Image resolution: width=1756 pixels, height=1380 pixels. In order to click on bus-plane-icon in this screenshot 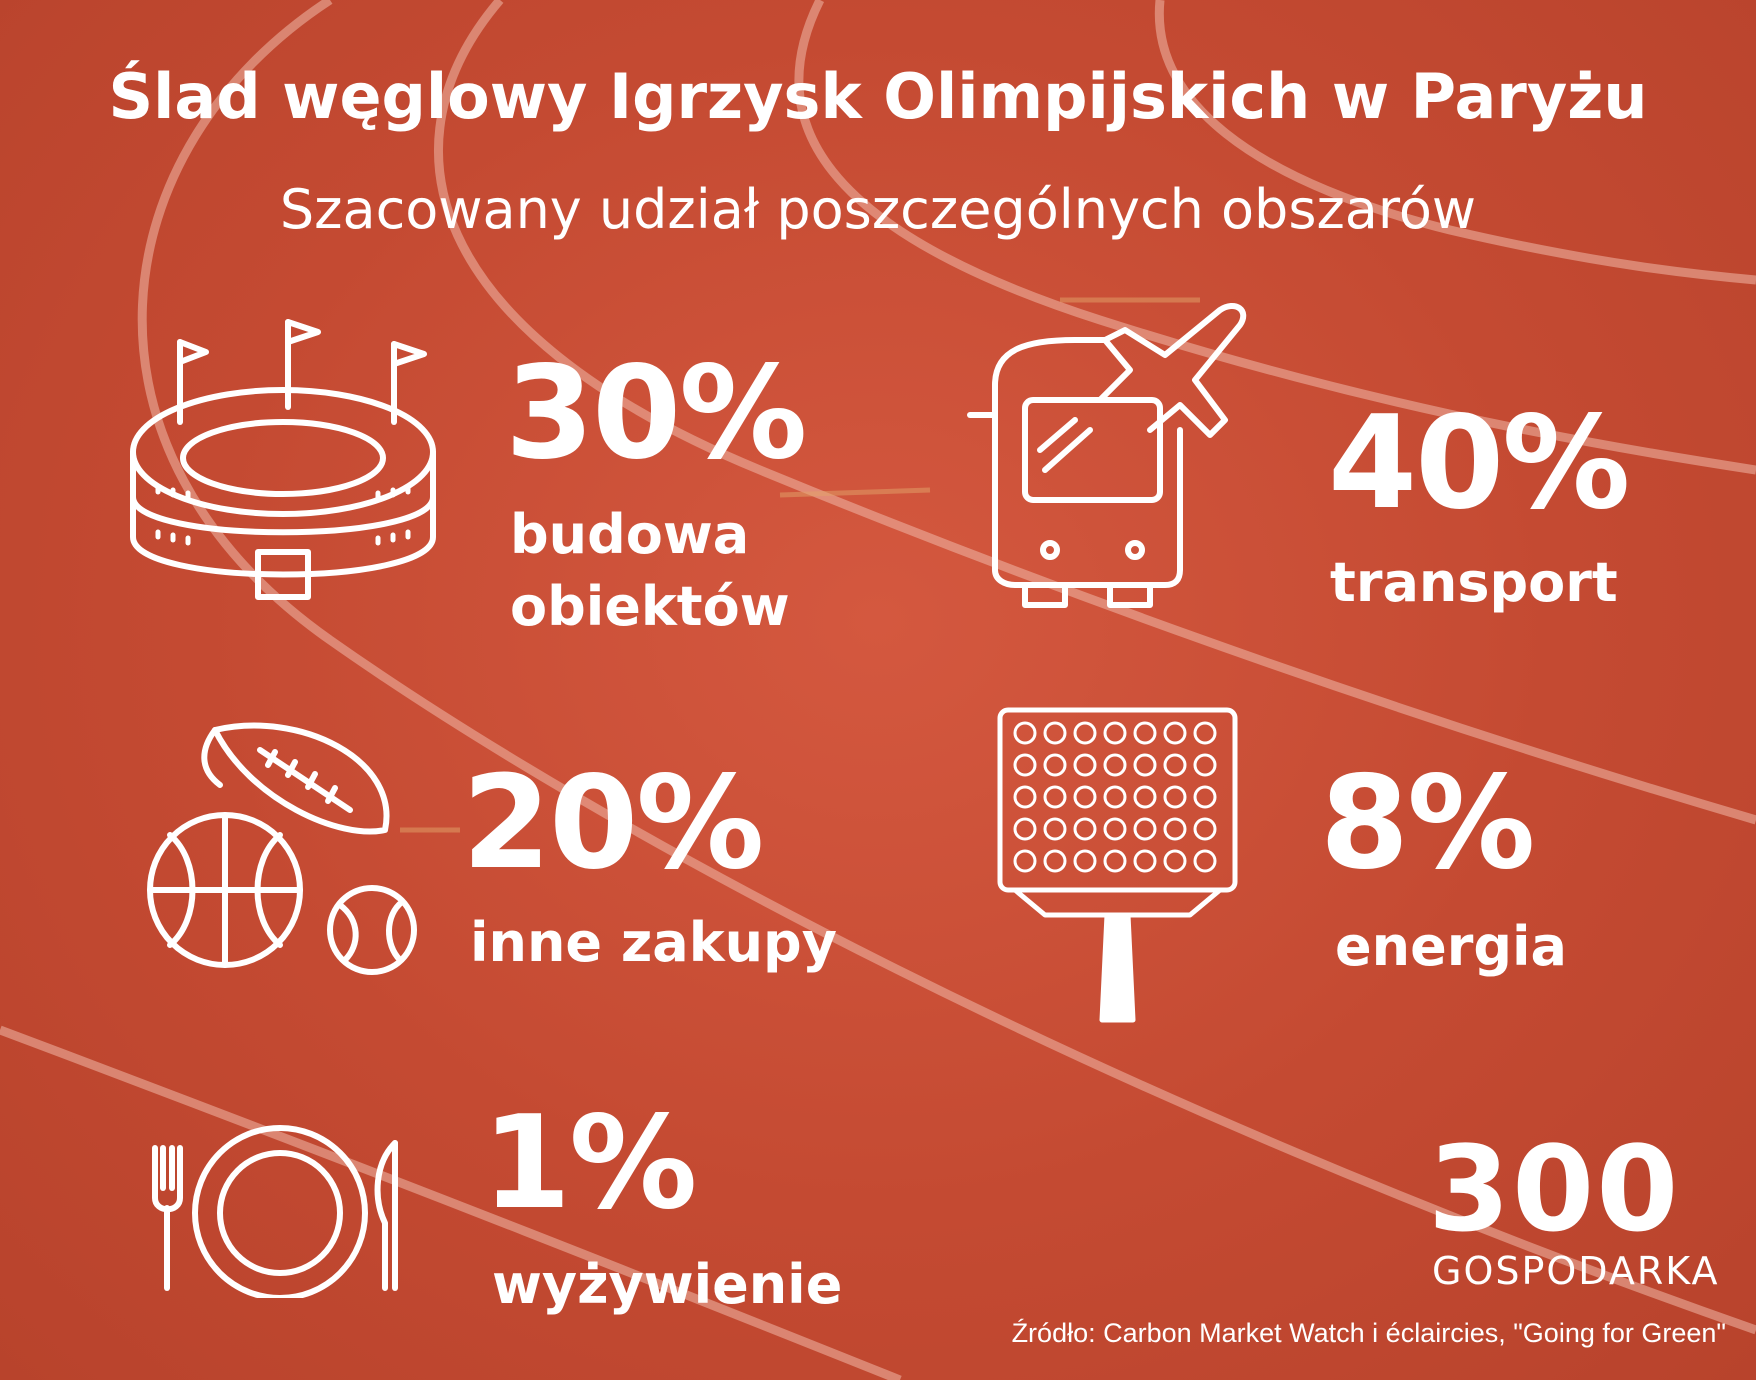, I will do `click(1145, 465)`.